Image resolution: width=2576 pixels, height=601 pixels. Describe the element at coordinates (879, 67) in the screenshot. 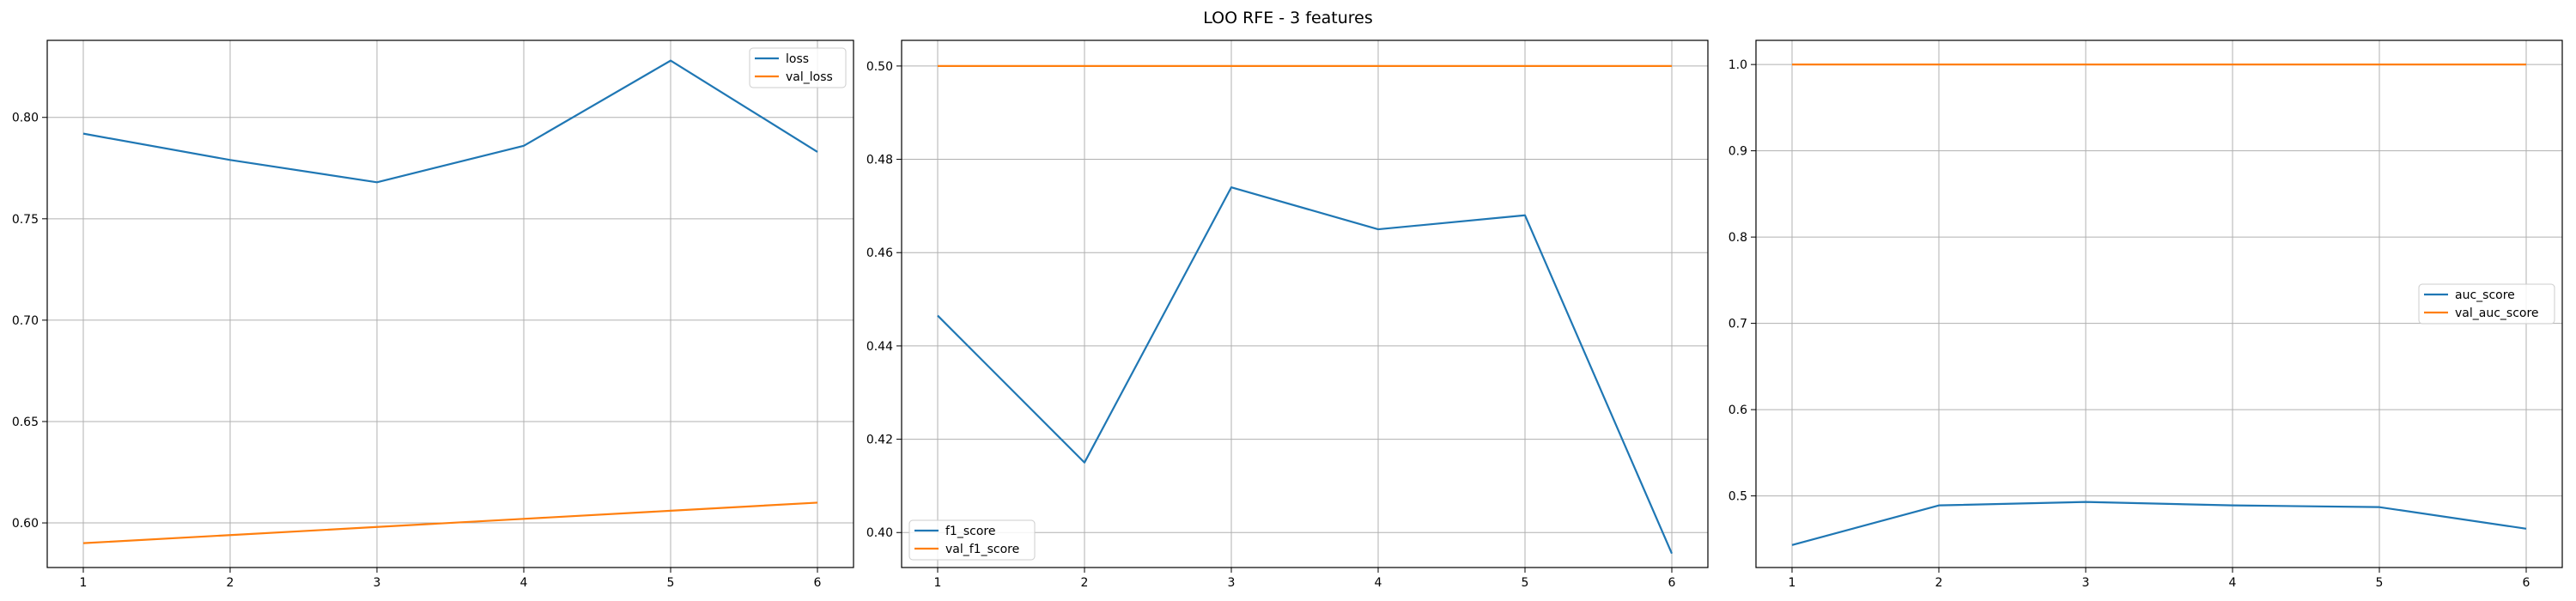

I see `y-tick-label: 0.50` at that location.